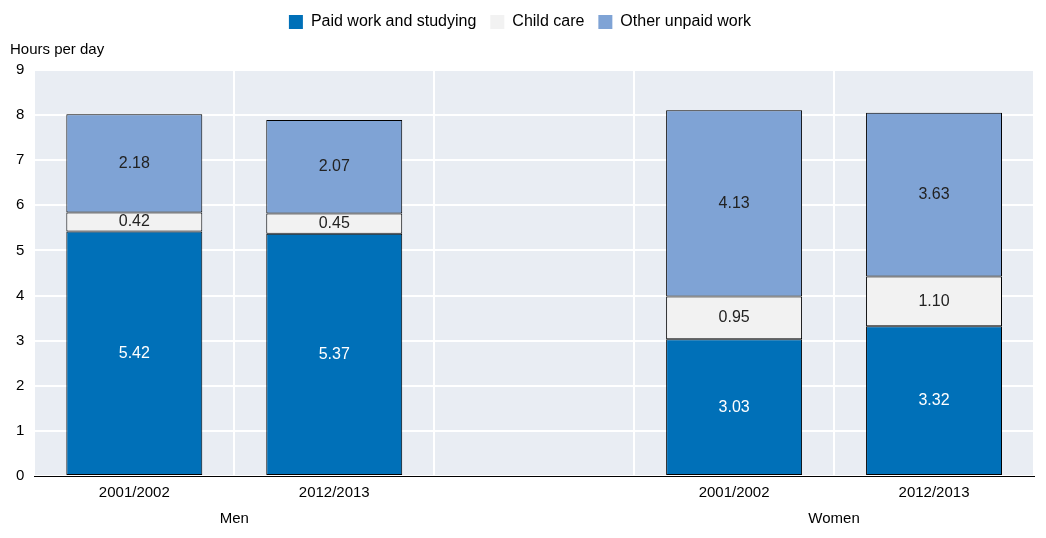 This screenshot has width=1046, height=538. What do you see at coordinates (20, 384) in the screenshot?
I see `y-tick-label: 2` at bounding box center [20, 384].